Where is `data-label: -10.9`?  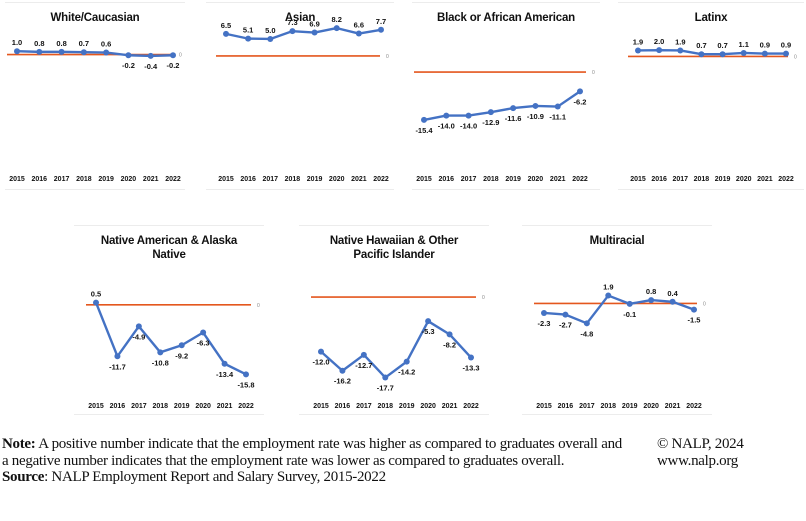
data-label: -10.9 is located at coordinates (535, 116).